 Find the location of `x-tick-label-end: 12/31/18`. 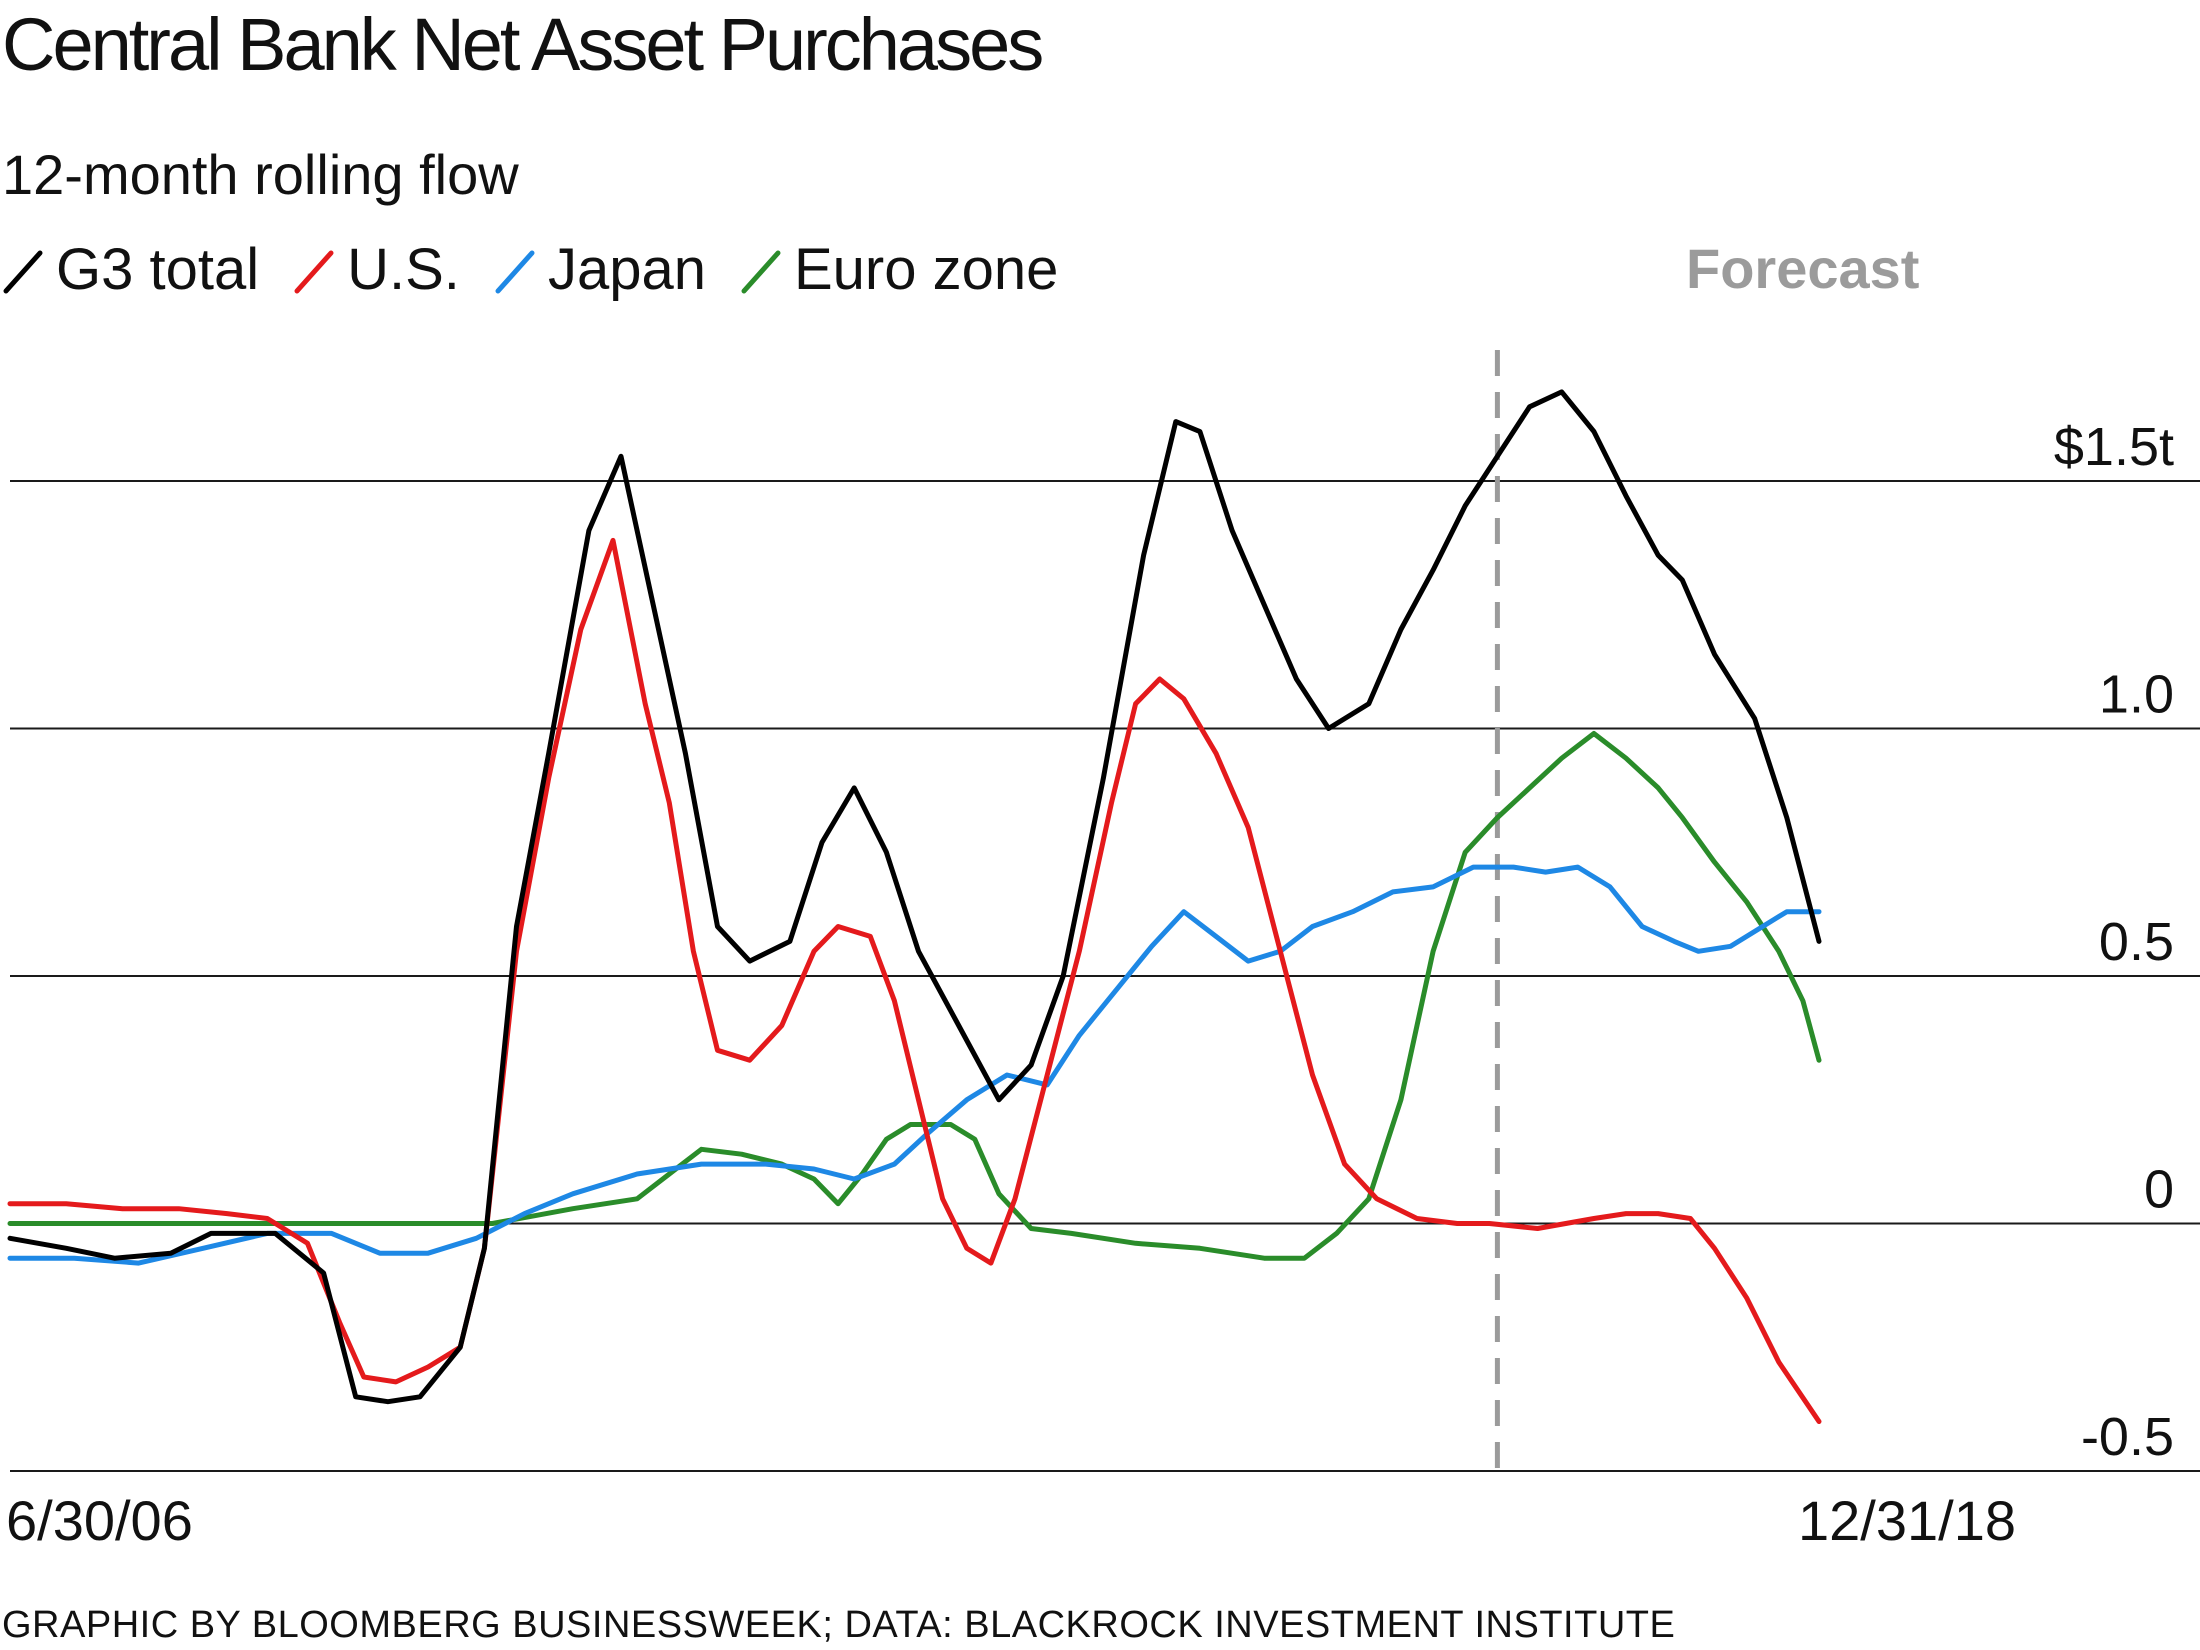

x-tick-label-end: 12/31/18 is located at coordinates (1907, 1520).